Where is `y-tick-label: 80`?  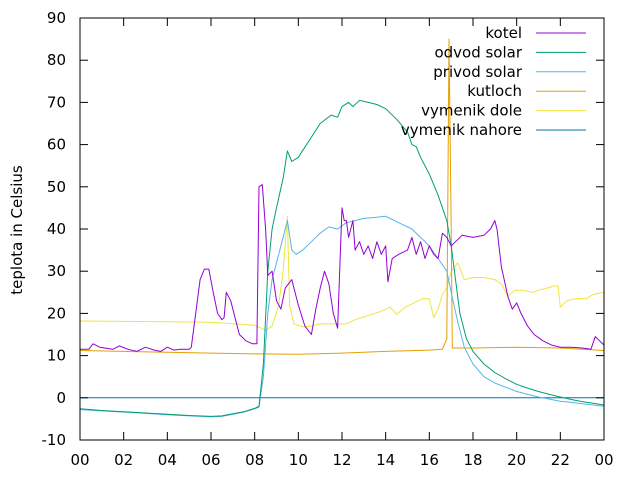 y-tick-label: 80 is located at coordinates (56, 60).